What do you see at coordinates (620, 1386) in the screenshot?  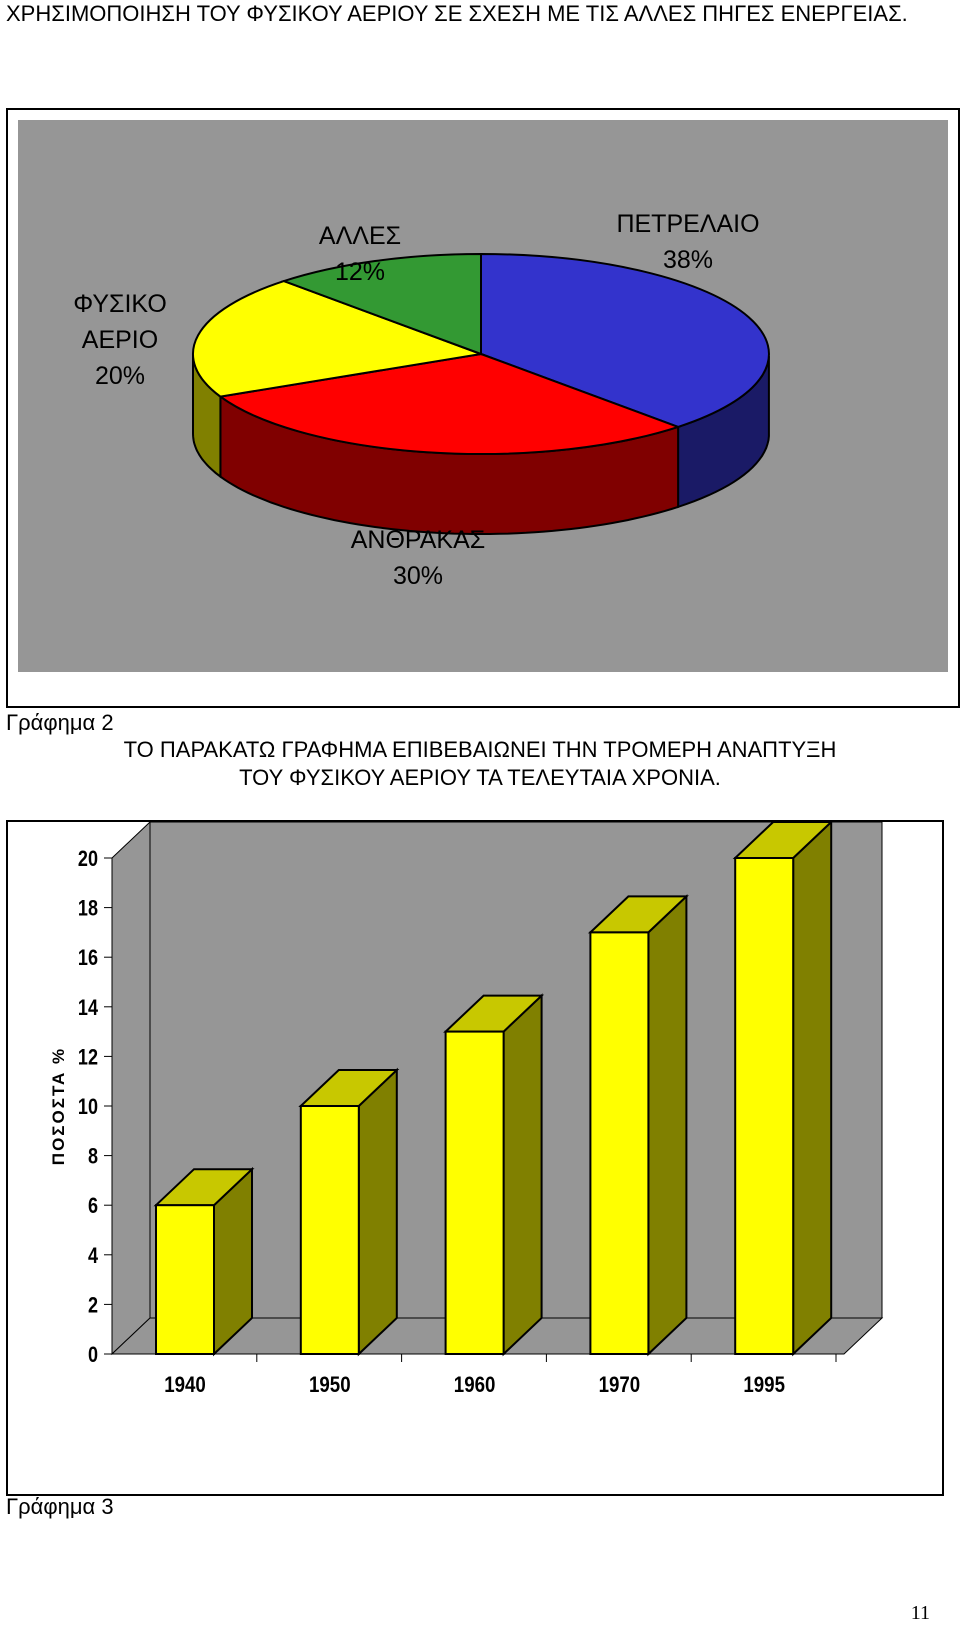 I see `x-tick-label-1970: 1970` at bounding box center [620, 1386].